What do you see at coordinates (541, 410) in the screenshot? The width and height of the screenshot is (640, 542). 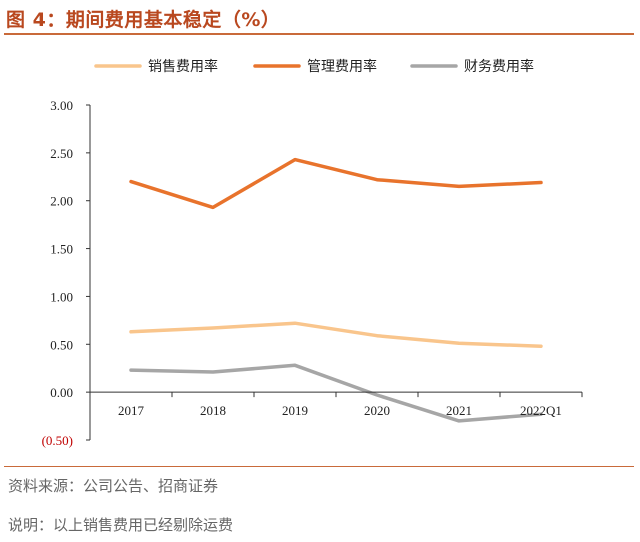 I see `x-tick-label: 2022Q1` at bounding box center [541, 410].